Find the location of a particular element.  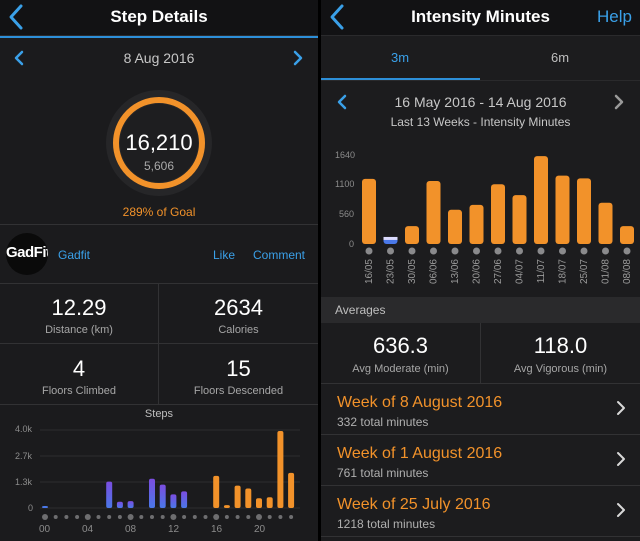

steps-chart-title: Steps is located at coordinates (159, 414).